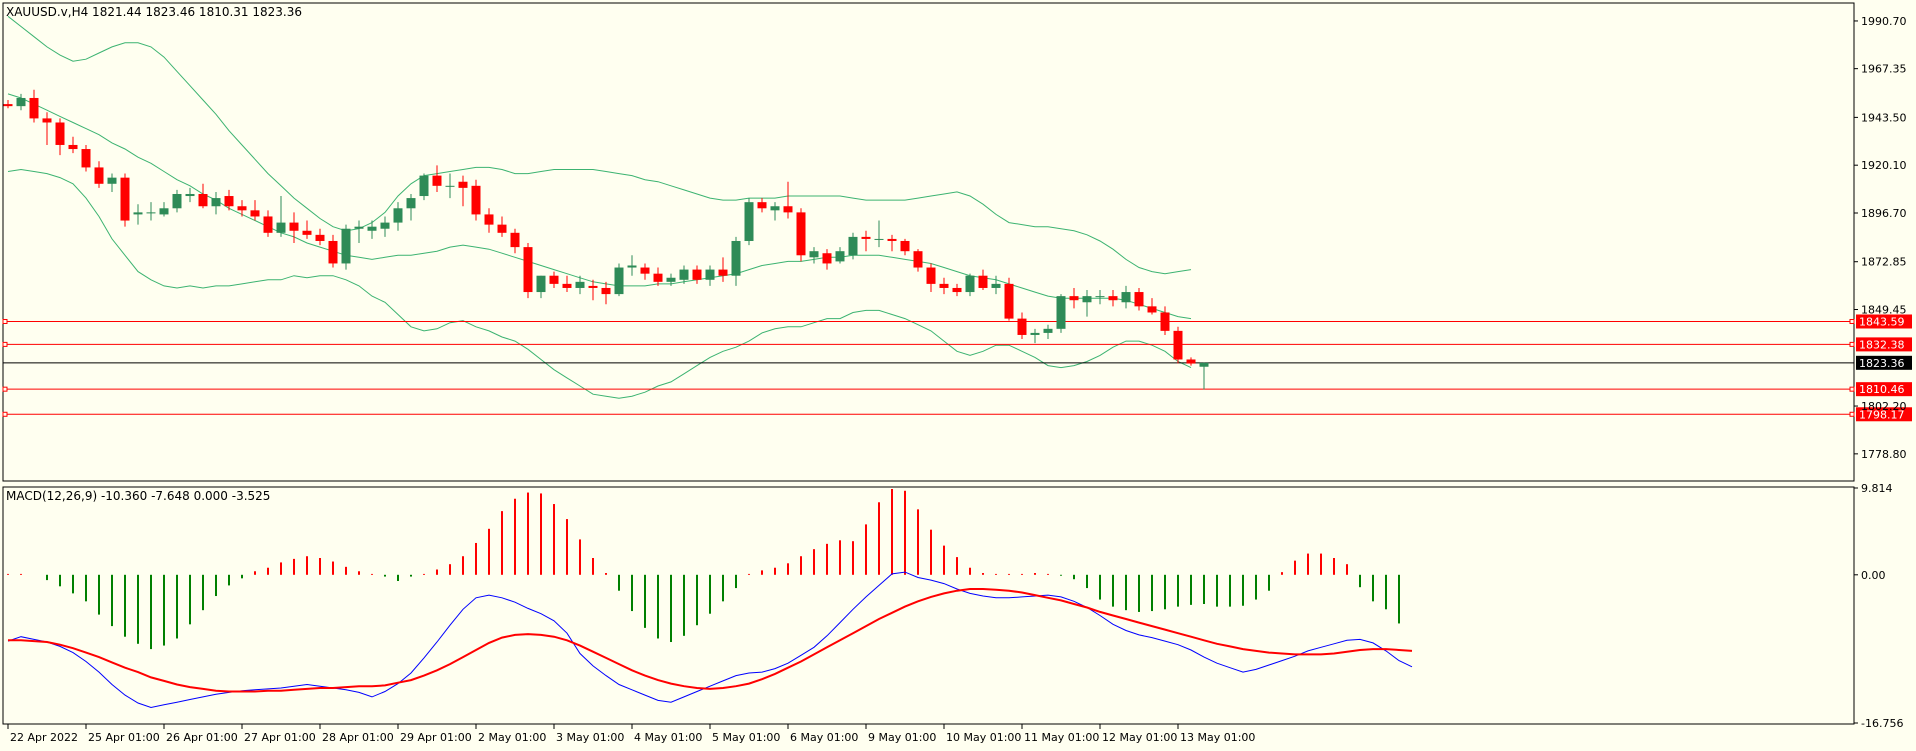  I want to click on time-tick-label: 6 May 01:00, so click(824, 737).